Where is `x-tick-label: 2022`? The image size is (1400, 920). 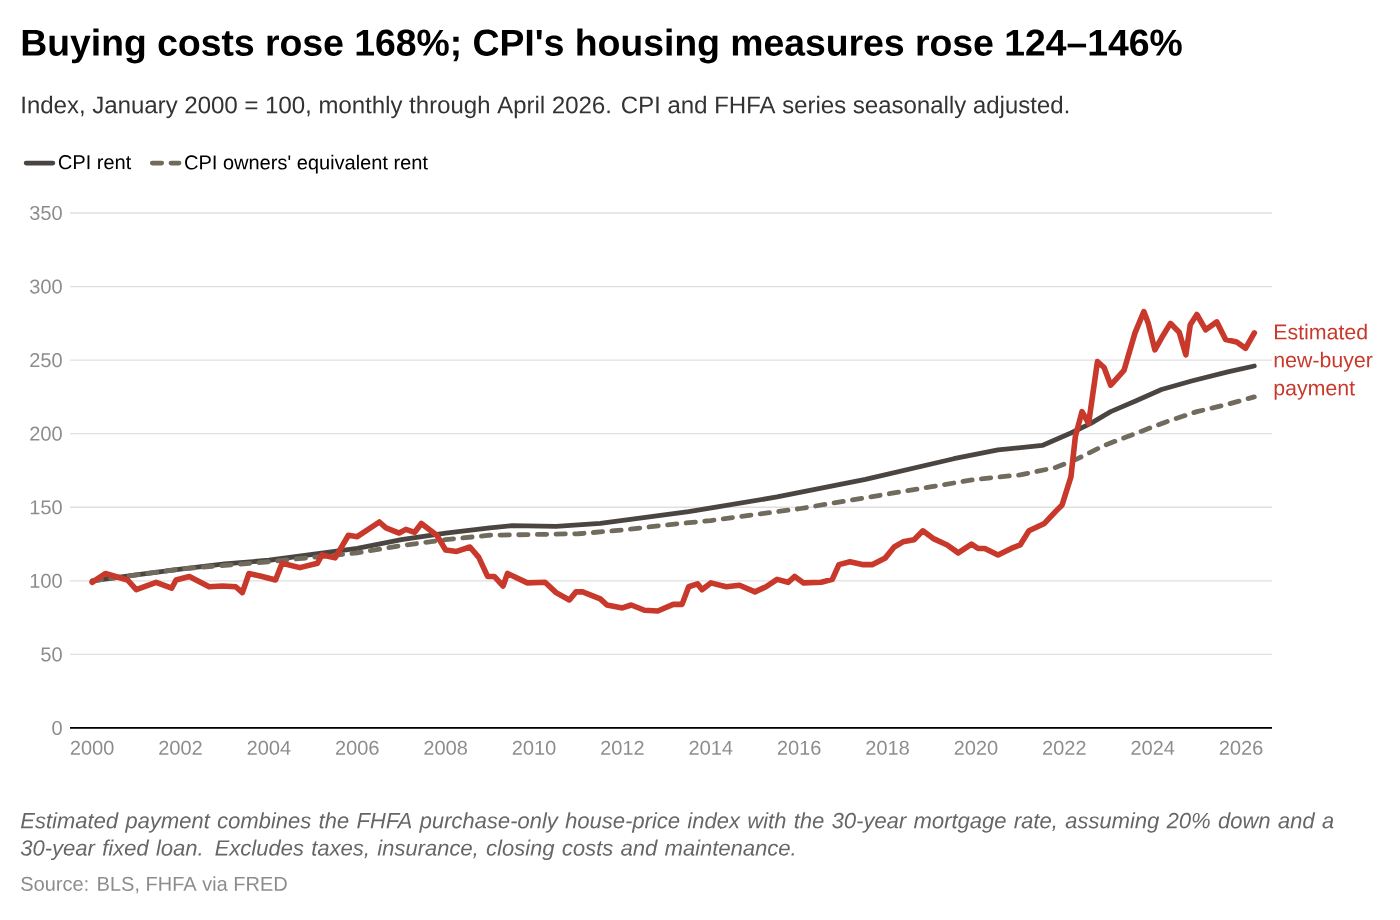
x-tick-label: 2022 is located at coordinates (1064, 747).